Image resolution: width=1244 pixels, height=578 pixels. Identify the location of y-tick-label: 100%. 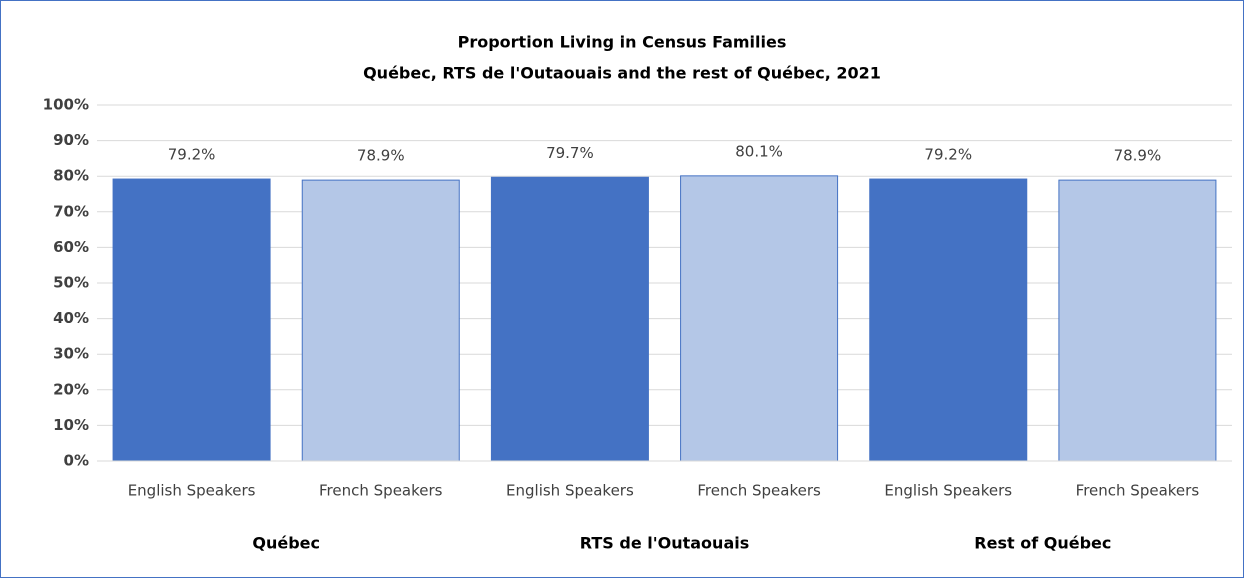
(66, 105).